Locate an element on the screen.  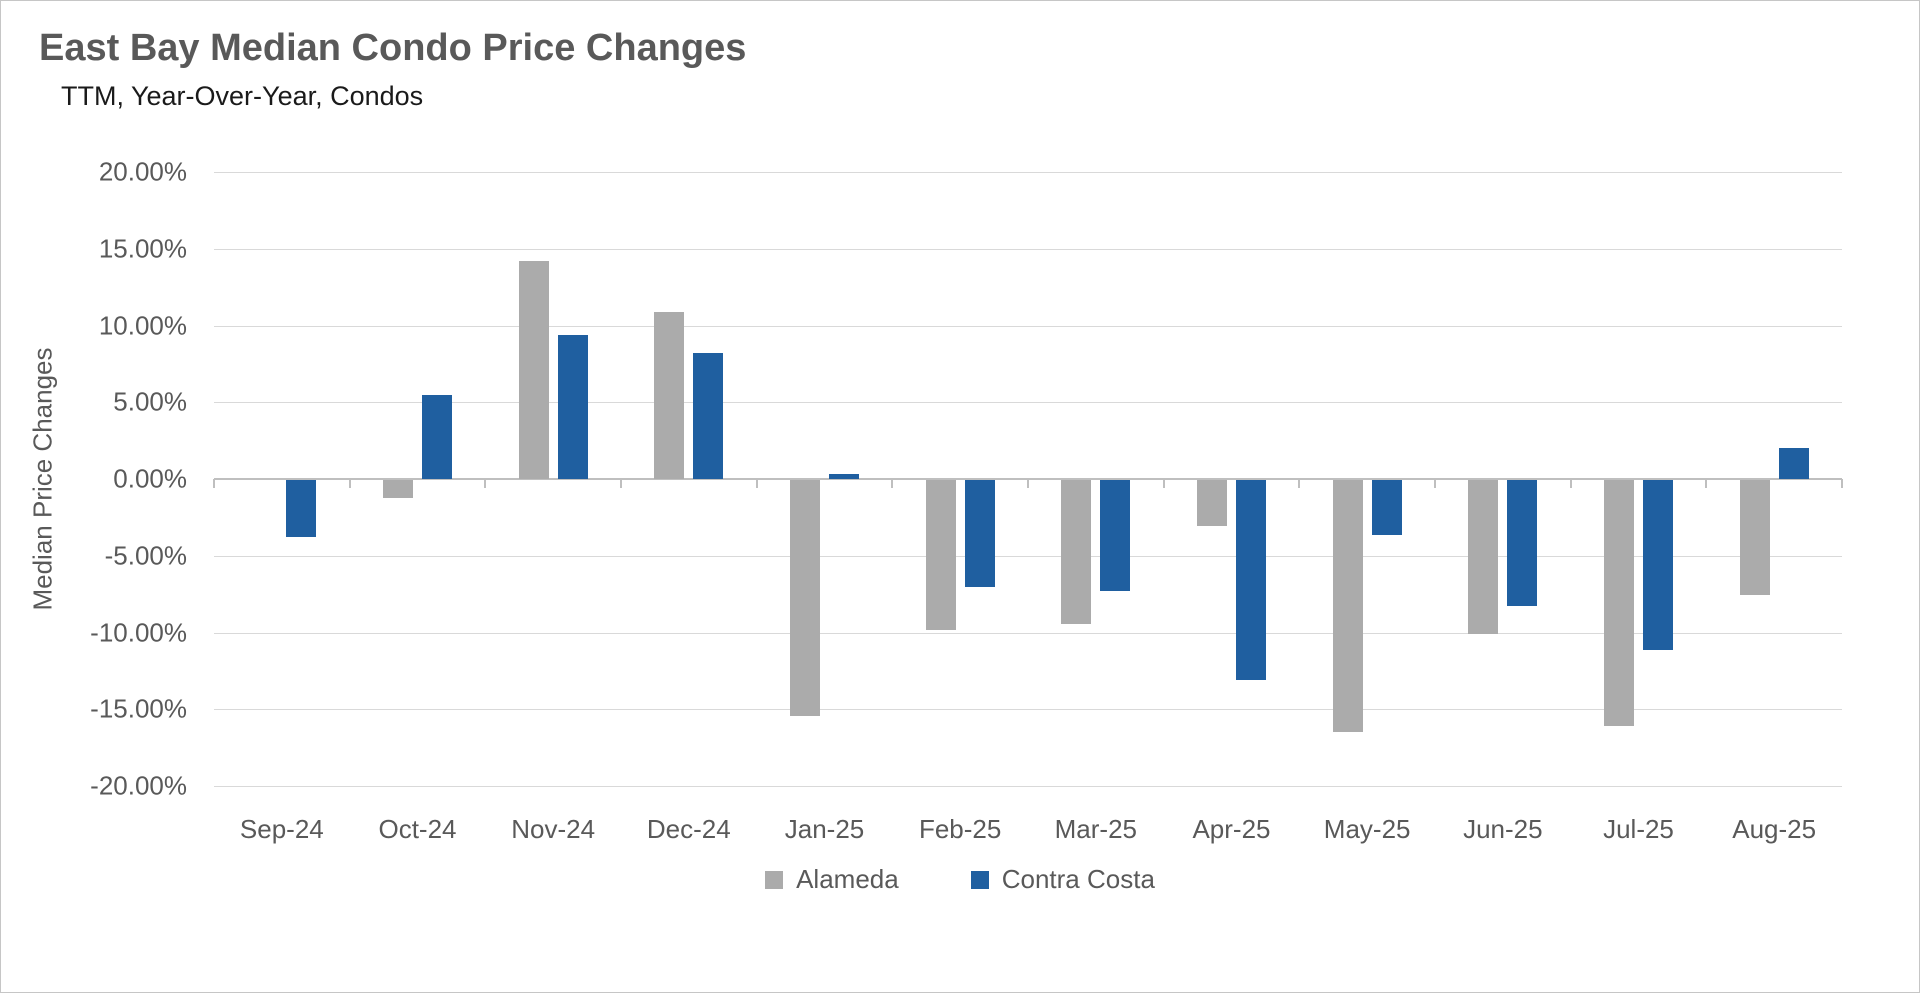
contra-costa-swatch-icon is located at coordinates (979, 879).